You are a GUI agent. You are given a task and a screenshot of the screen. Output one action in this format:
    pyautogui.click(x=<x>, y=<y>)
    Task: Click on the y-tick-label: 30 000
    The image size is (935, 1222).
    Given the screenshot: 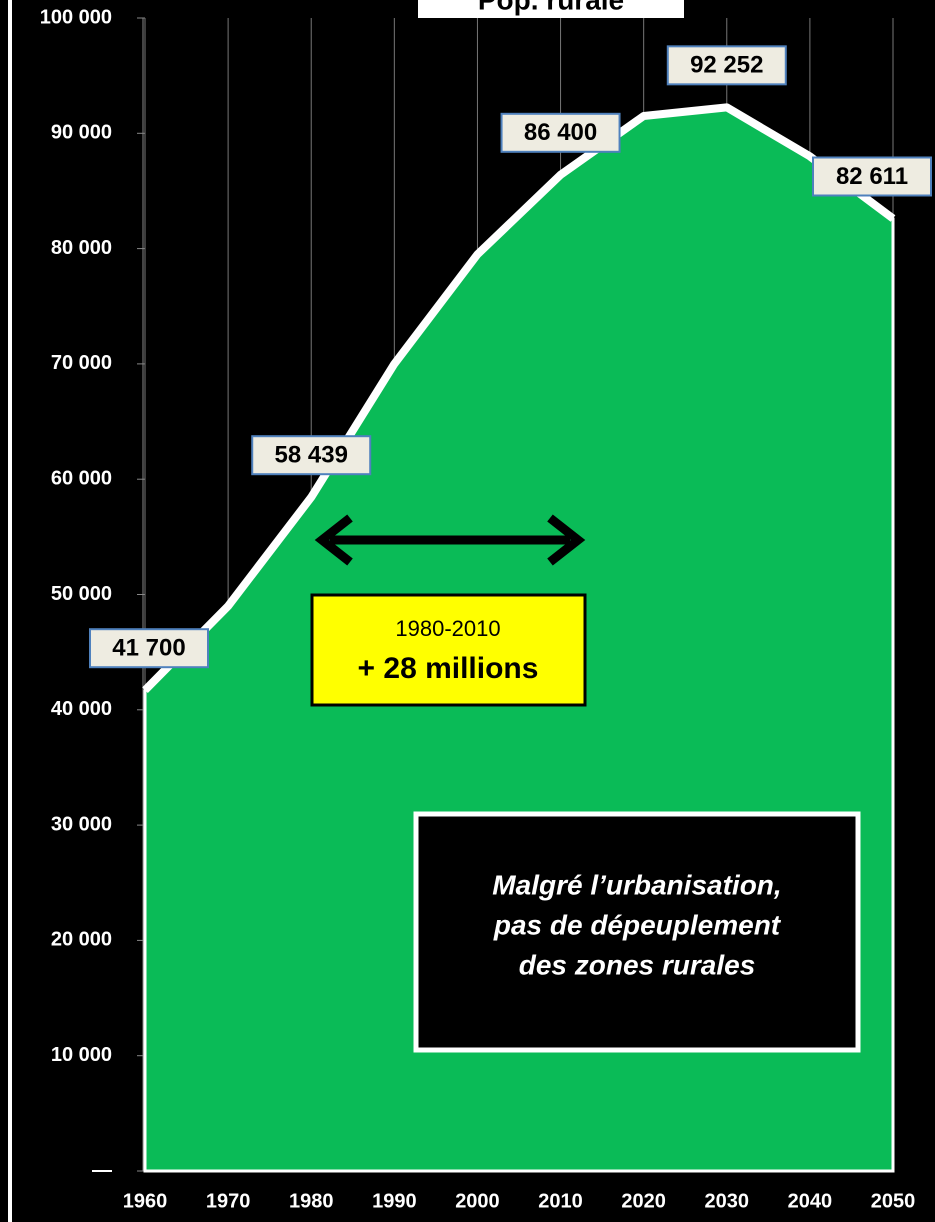 What is the action you would take?
    pyautogui.click(x=81, y=824)
    